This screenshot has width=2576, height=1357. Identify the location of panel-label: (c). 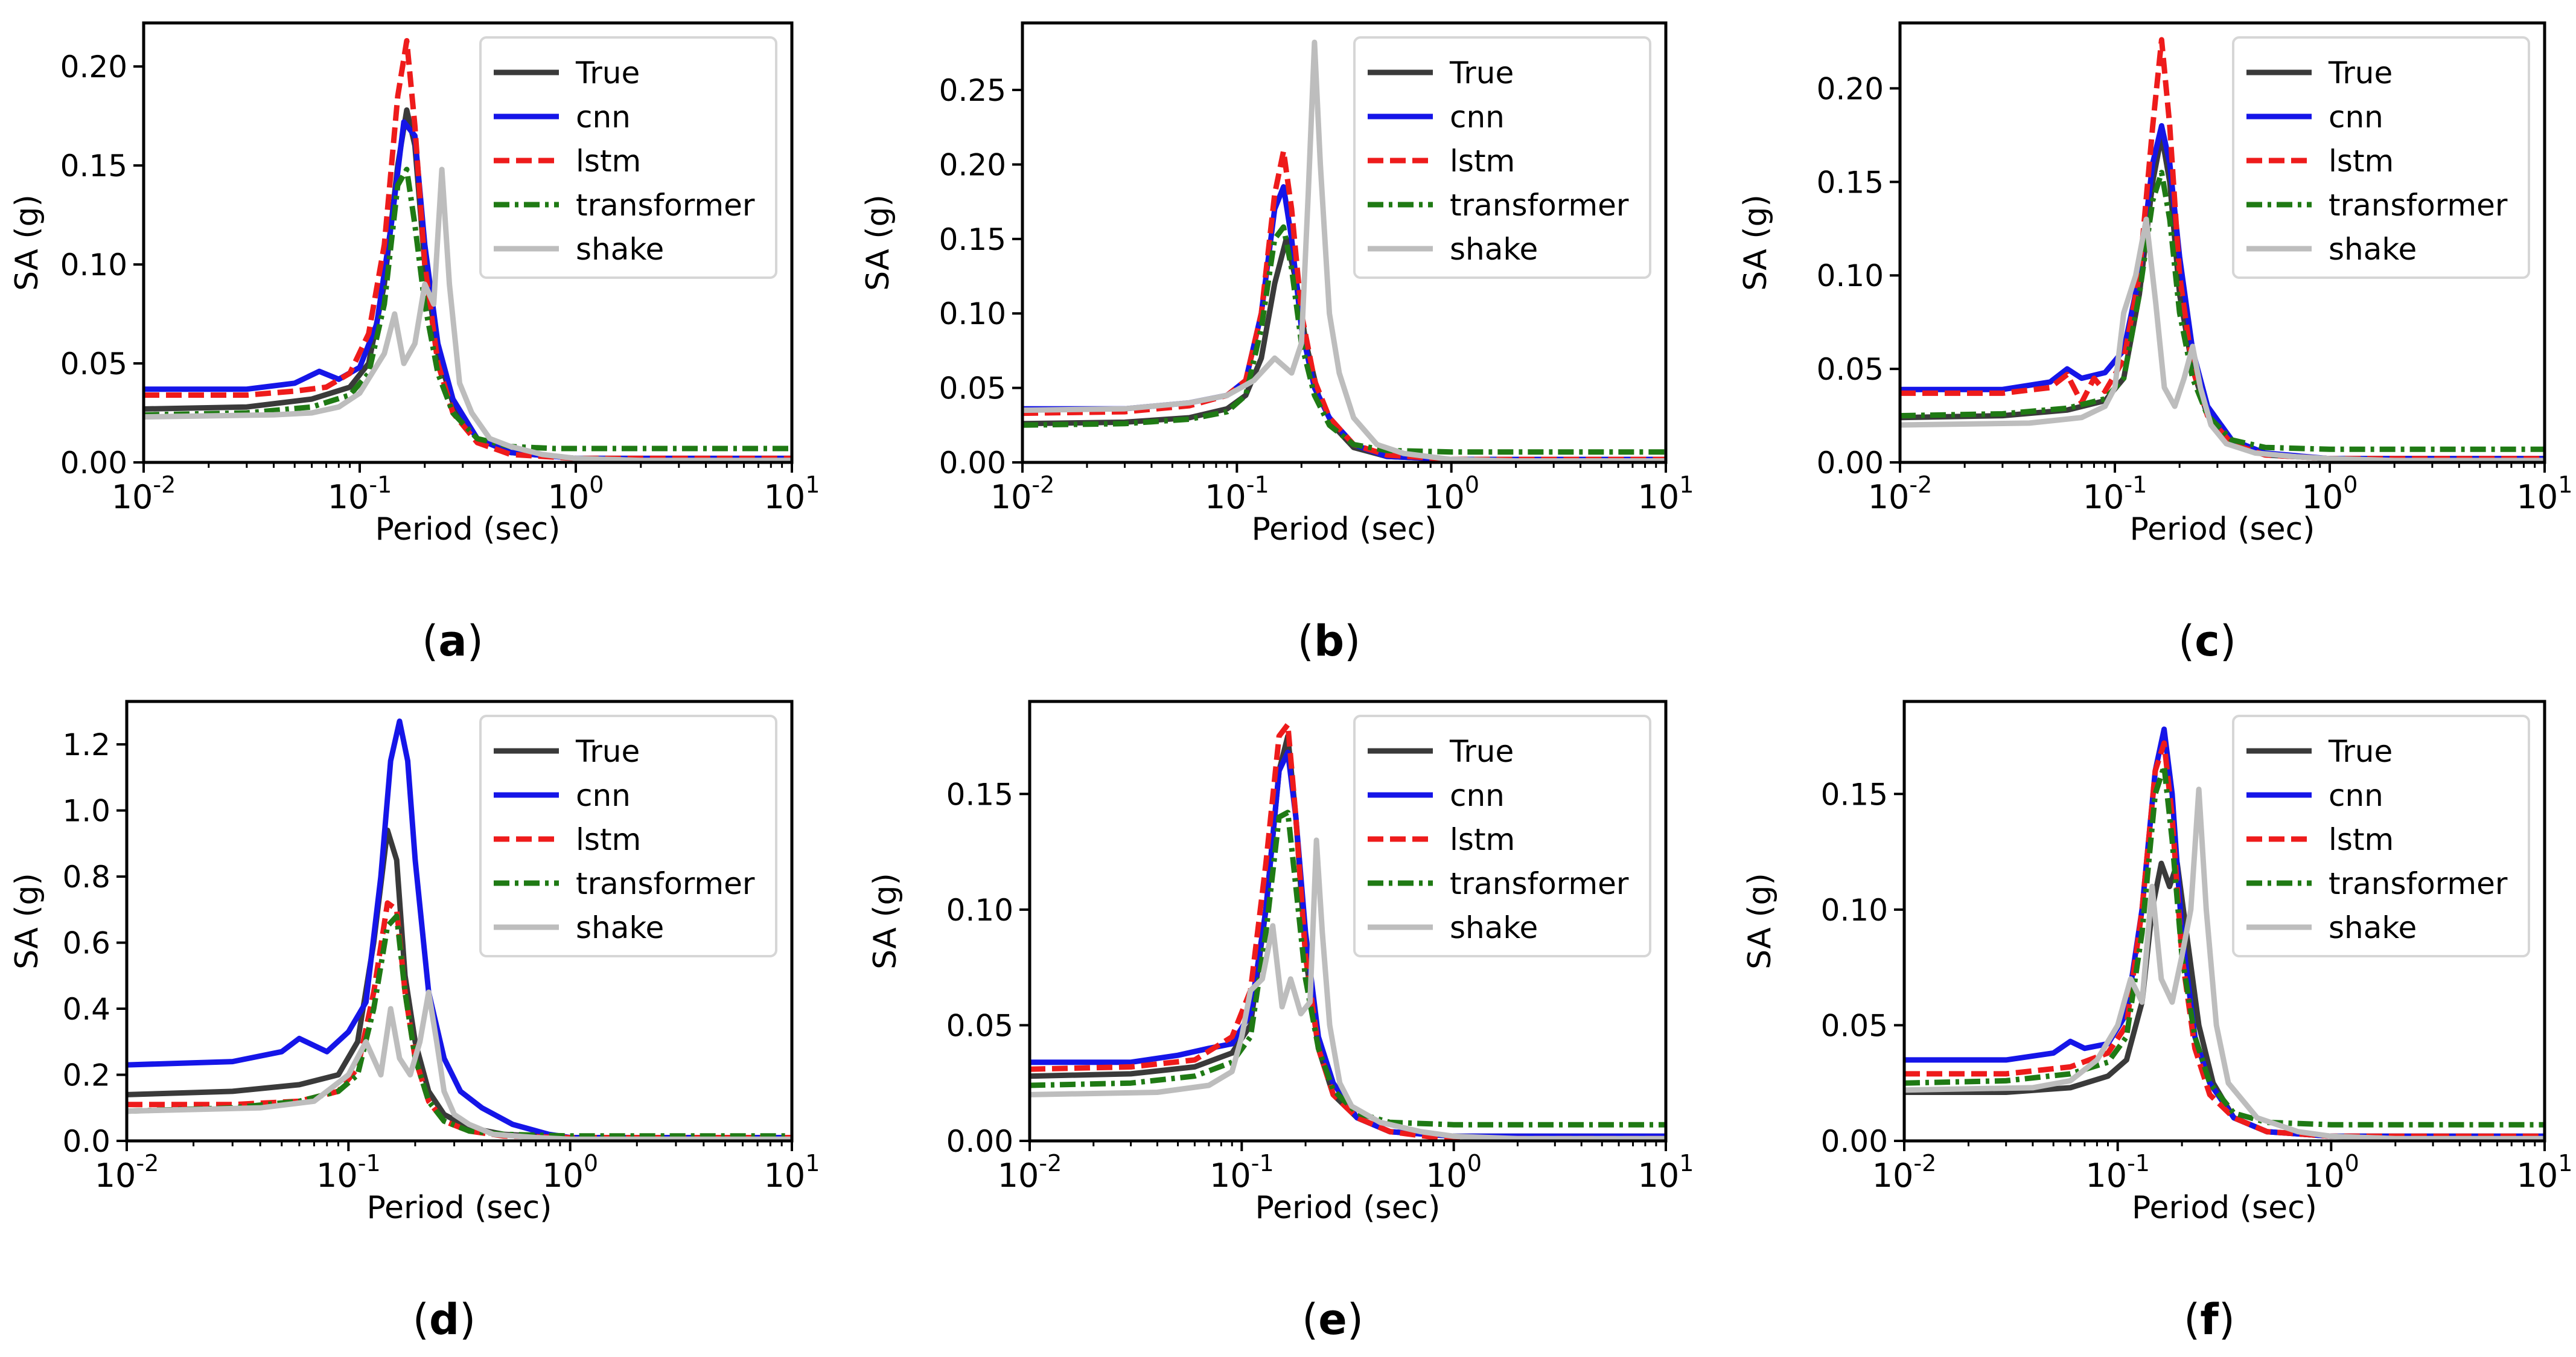
(2207, 641).